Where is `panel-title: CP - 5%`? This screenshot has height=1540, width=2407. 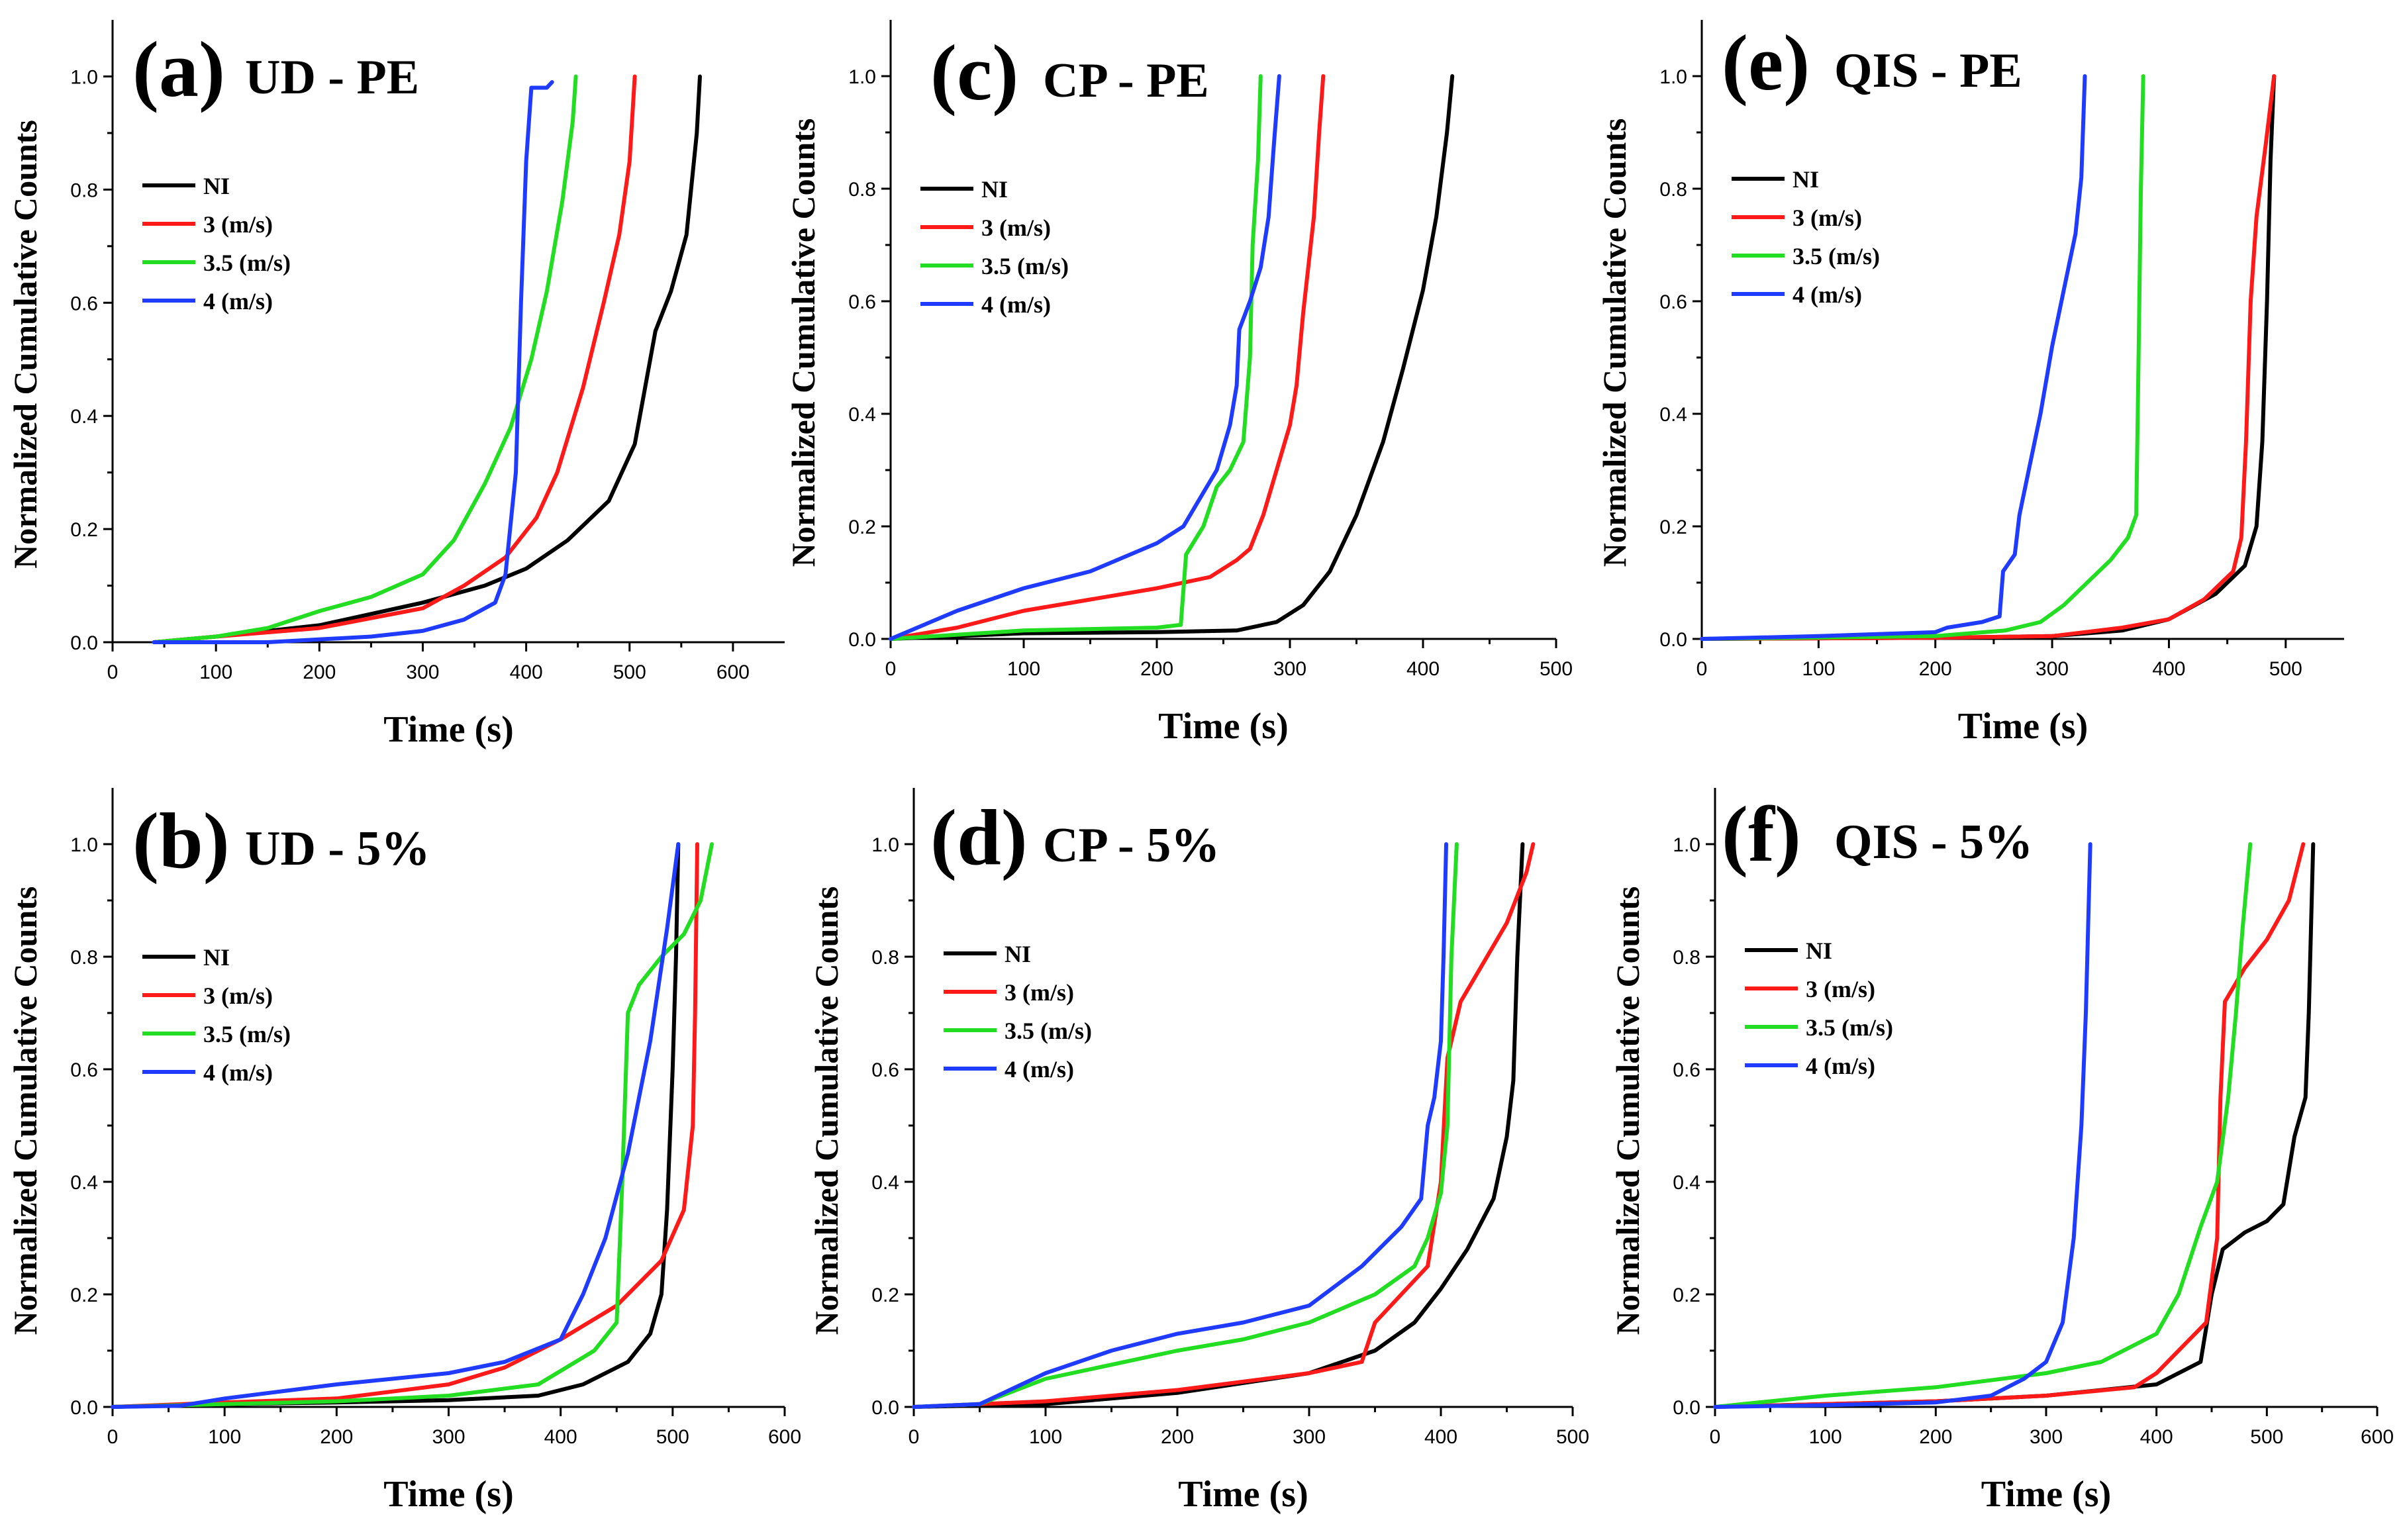 panel-title: CP - 5% is located at coordinates (1131, 846).